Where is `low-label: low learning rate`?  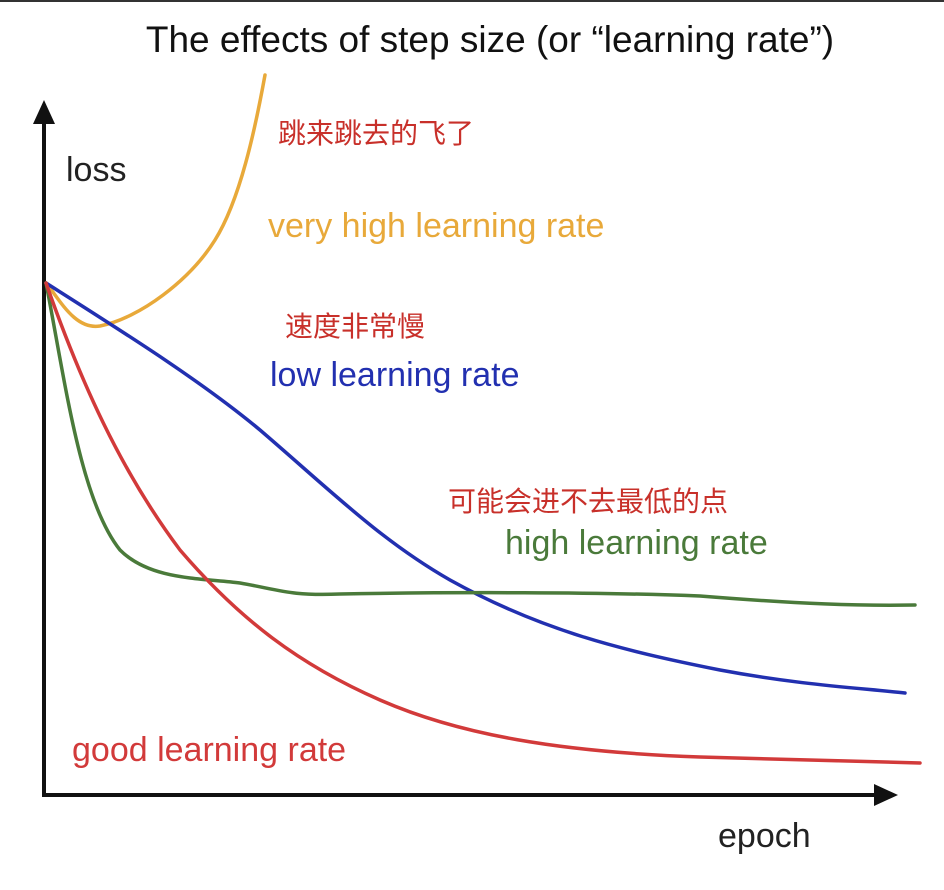
low-label: low learning rate is located at coordinates (394, 375).